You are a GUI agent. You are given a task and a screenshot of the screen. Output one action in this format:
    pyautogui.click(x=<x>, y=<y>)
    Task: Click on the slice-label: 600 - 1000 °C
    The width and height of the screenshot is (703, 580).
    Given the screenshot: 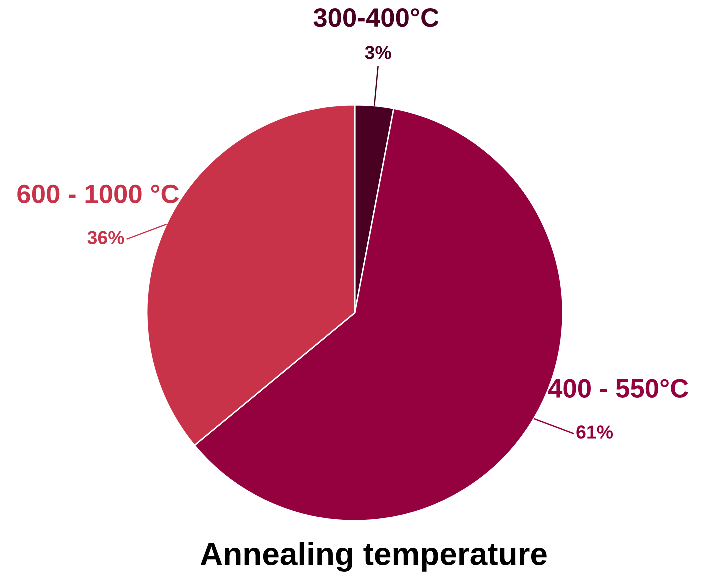 What is the action you would take?
    pyautogui.click(x=99, y=194)
    